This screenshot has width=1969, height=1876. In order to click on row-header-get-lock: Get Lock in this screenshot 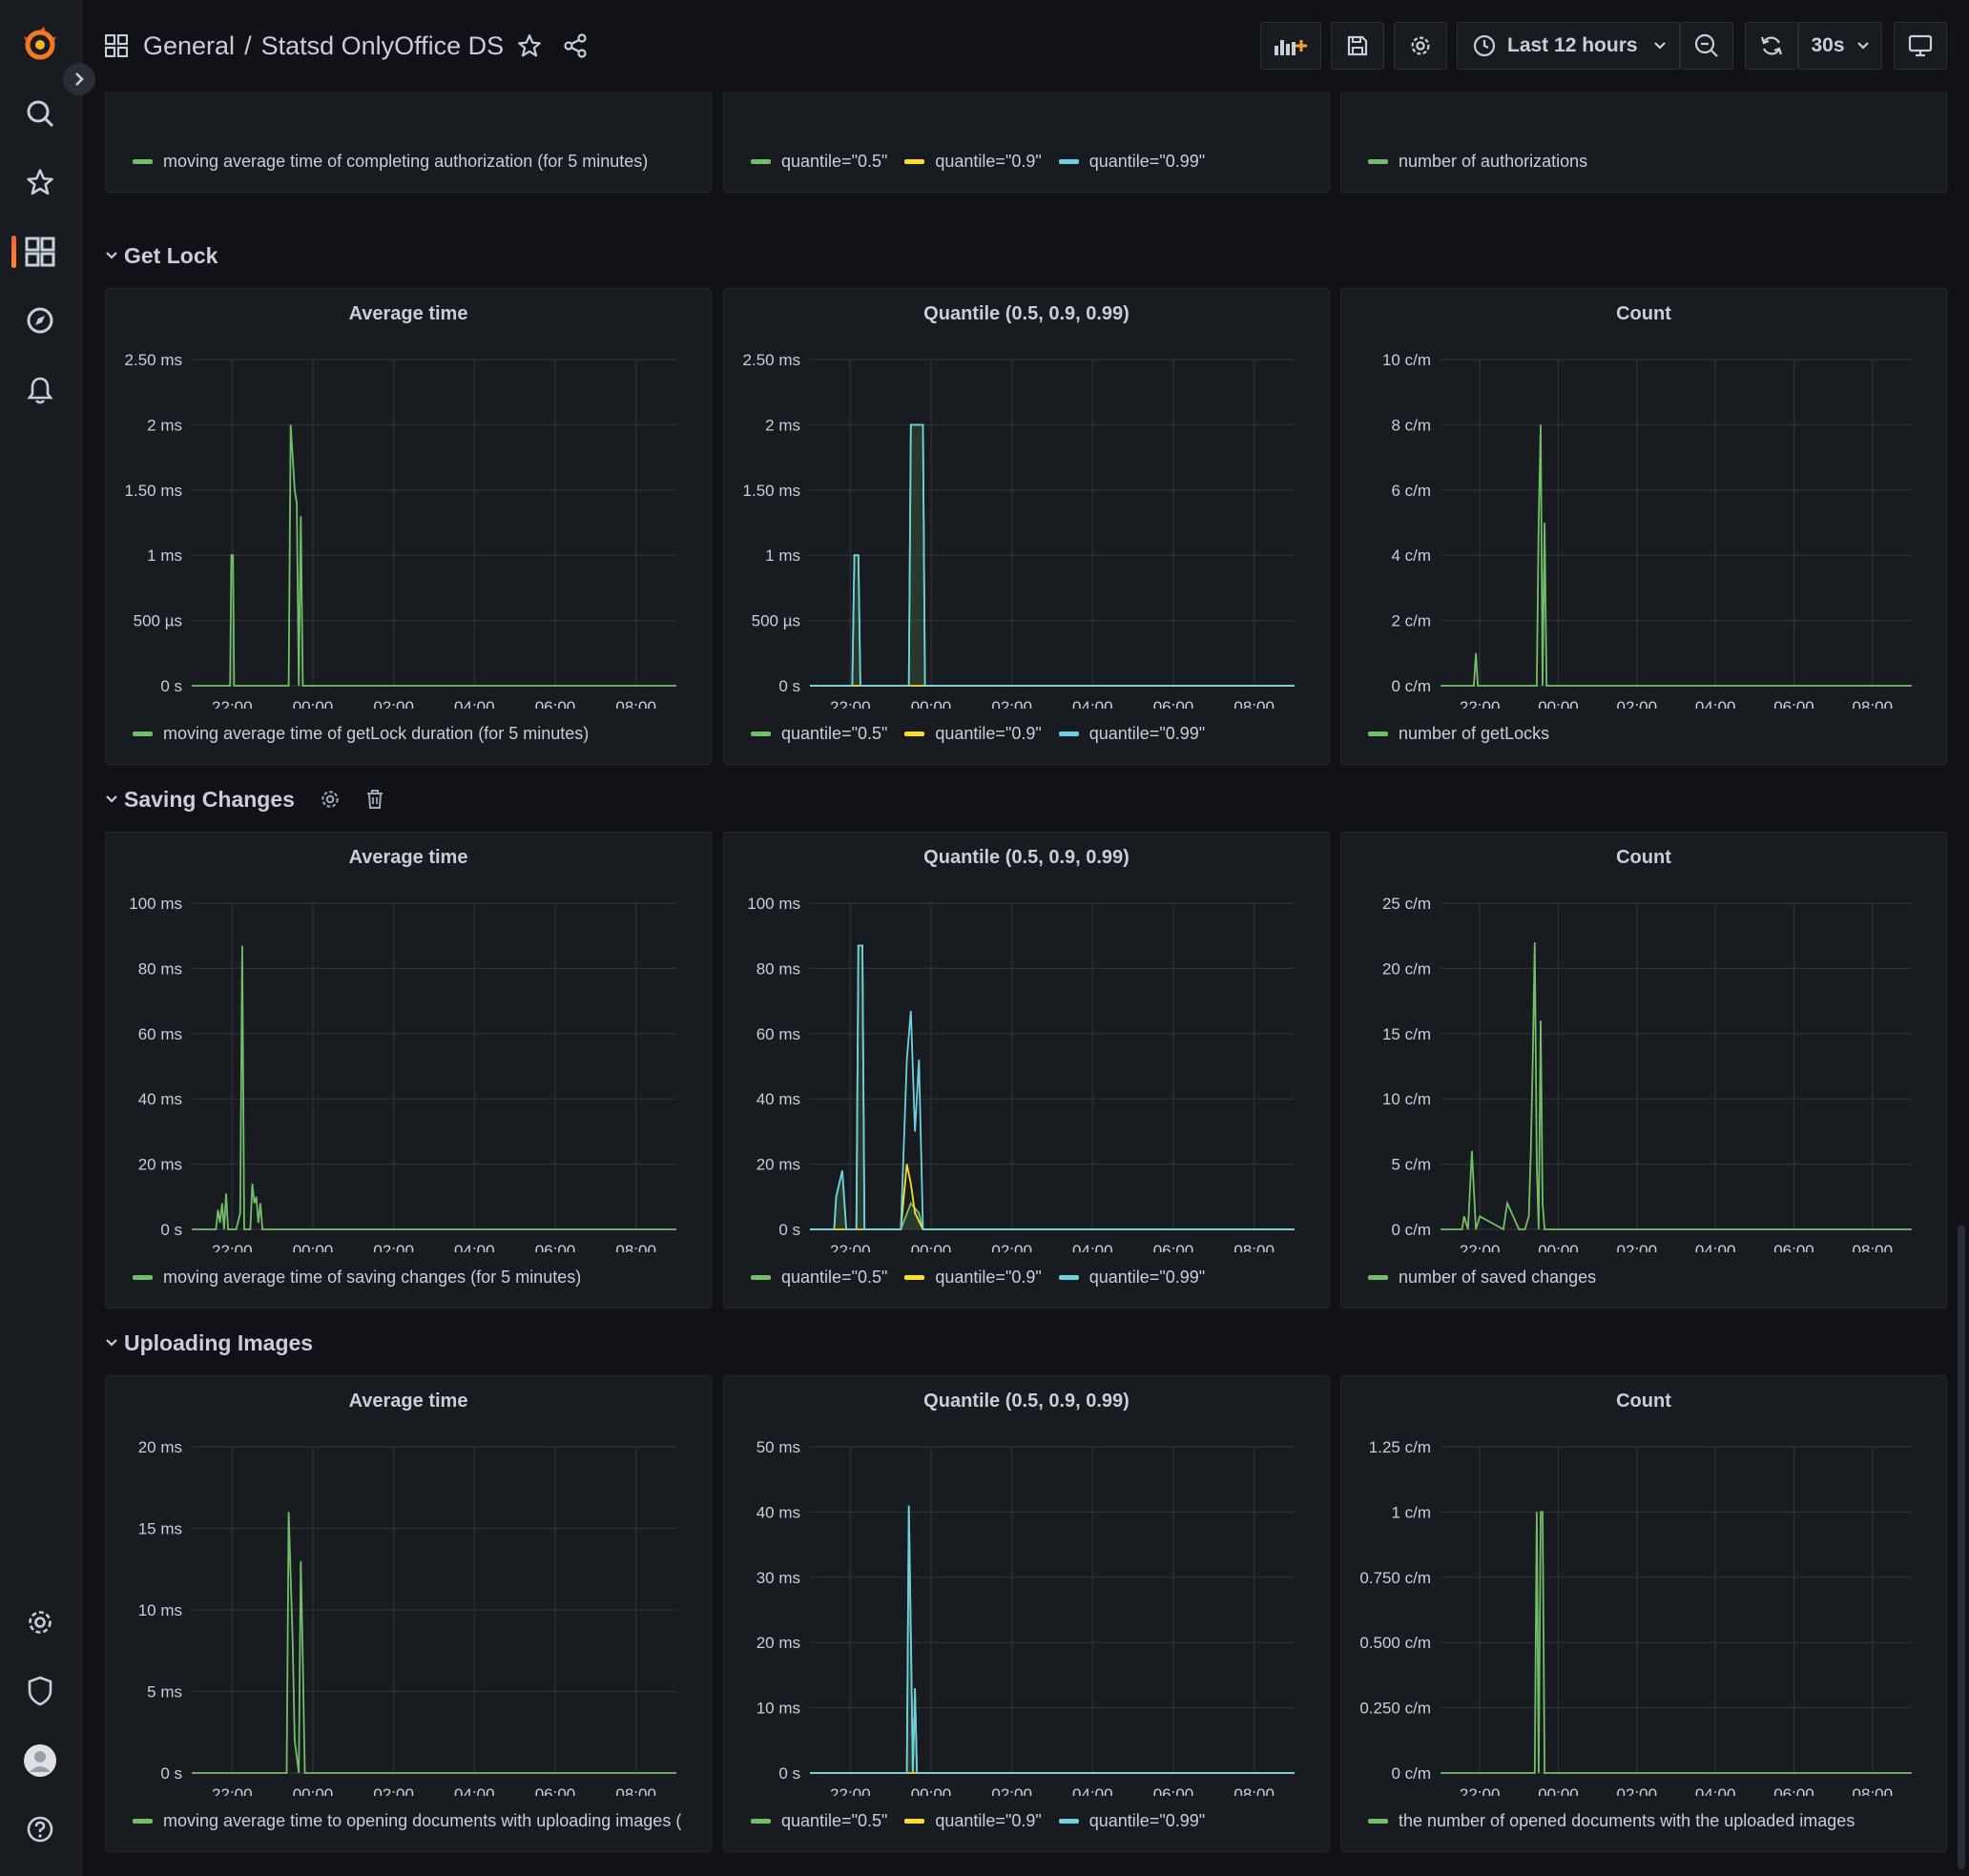, I will do `click(162, 256)`.